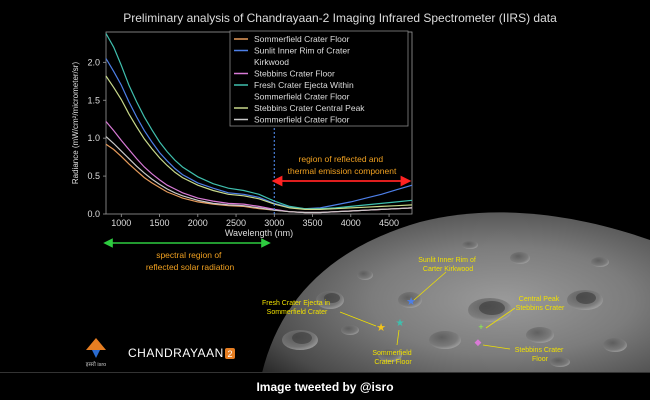 The height and width of the screenshot is (400, 650). Describe the element at coordinates (259, 233) in the screenshot. I see `x-axis-label: Wavelength (nm)` at that location.